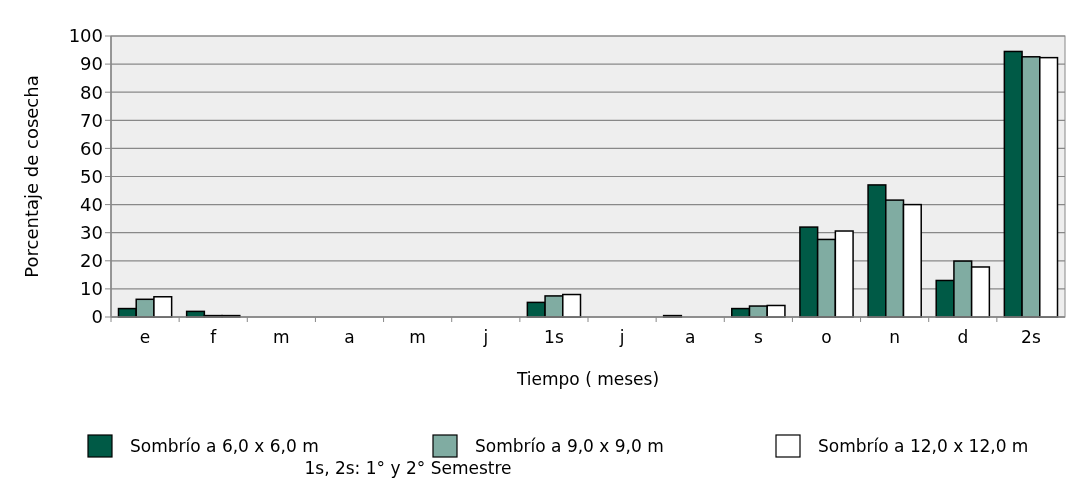 The height and width of the screenshot is (492, 1081). Describe the element at coordinates (31, 176) in the screenshot. I see `y-axis-title: Porcentaje de cosecha` at that location.